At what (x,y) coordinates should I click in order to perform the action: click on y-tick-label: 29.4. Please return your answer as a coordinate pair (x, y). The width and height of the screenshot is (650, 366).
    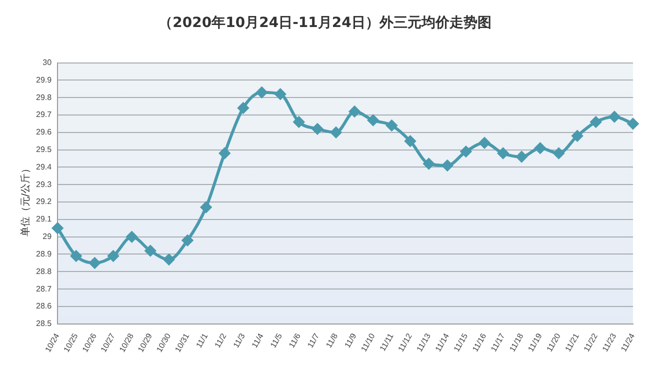
    Looking at the image, I should click on (44, 167).